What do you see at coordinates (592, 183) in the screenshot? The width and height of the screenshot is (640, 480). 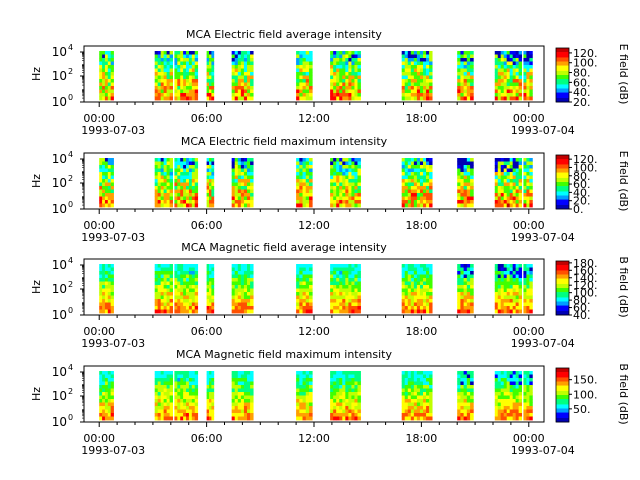 I see `colorbar: 0.20.40.60.80.100.120. E field (dB)` at bounding box center [592, 183].